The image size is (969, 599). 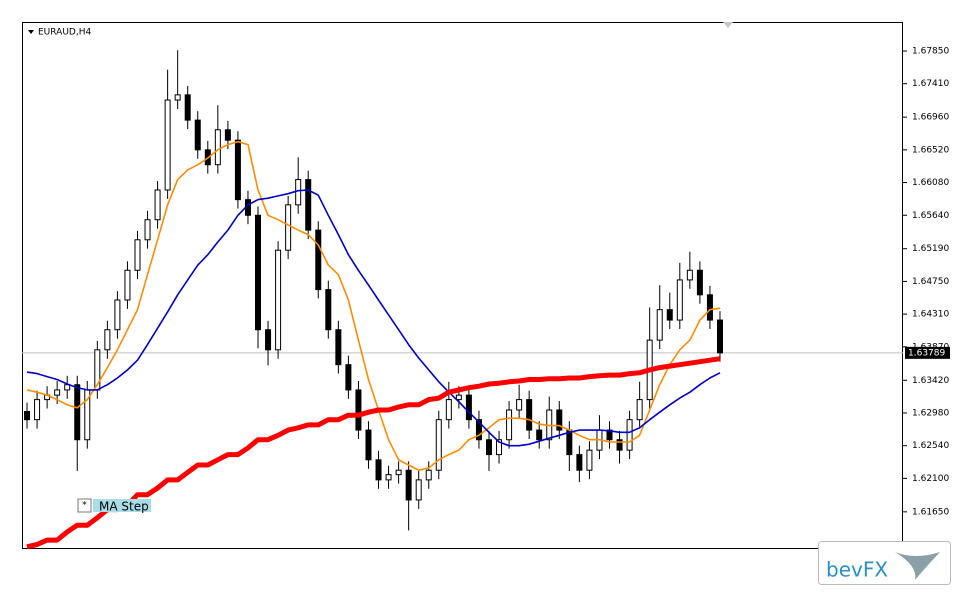 What do you see at coordinates (930, 183) in the screenshot?
I see `y-tick-label: 1.66080` at bounding box center [930, 183].